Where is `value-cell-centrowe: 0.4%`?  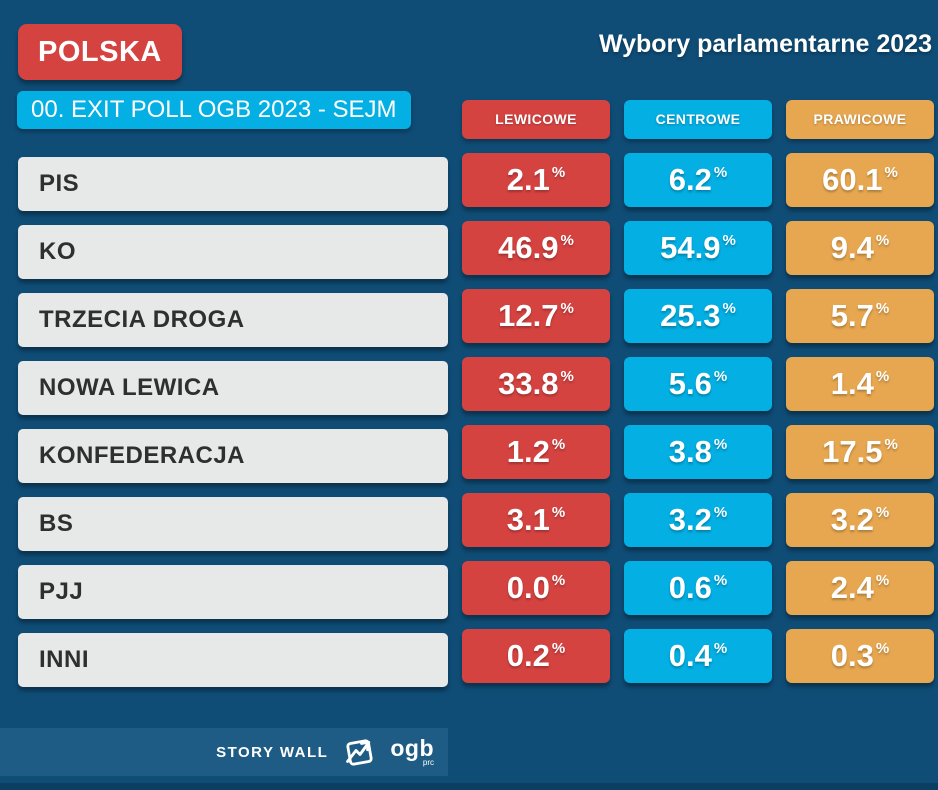
value-cell-centrowe: 0.4% is located at coordinates (698, 656).